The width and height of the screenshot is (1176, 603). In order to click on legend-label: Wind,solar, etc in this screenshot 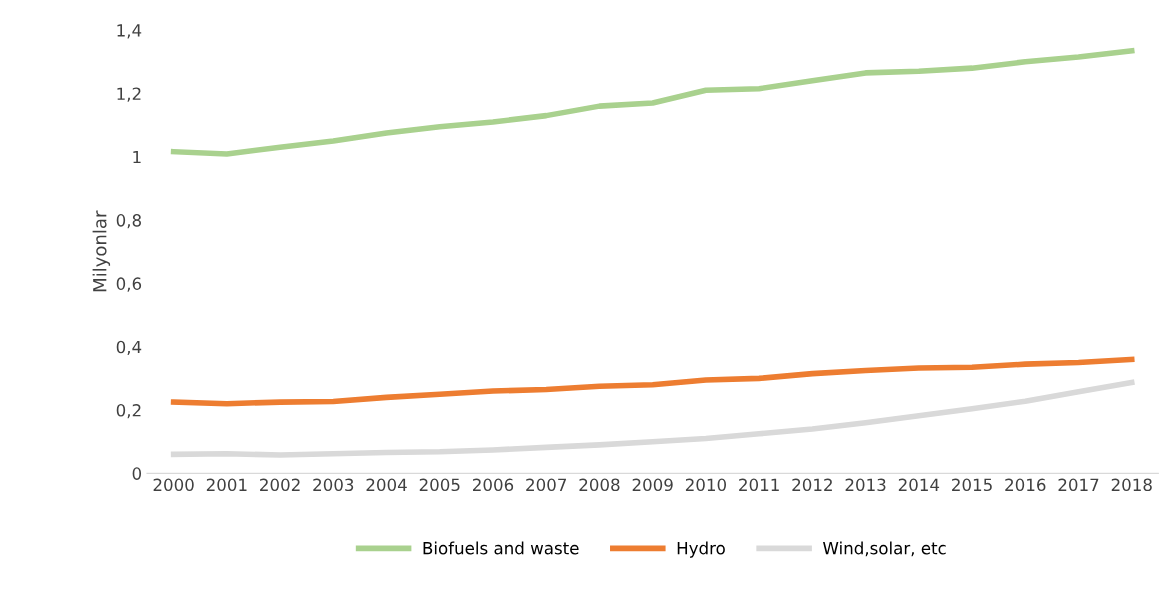, I will do `click(884, 549)`.